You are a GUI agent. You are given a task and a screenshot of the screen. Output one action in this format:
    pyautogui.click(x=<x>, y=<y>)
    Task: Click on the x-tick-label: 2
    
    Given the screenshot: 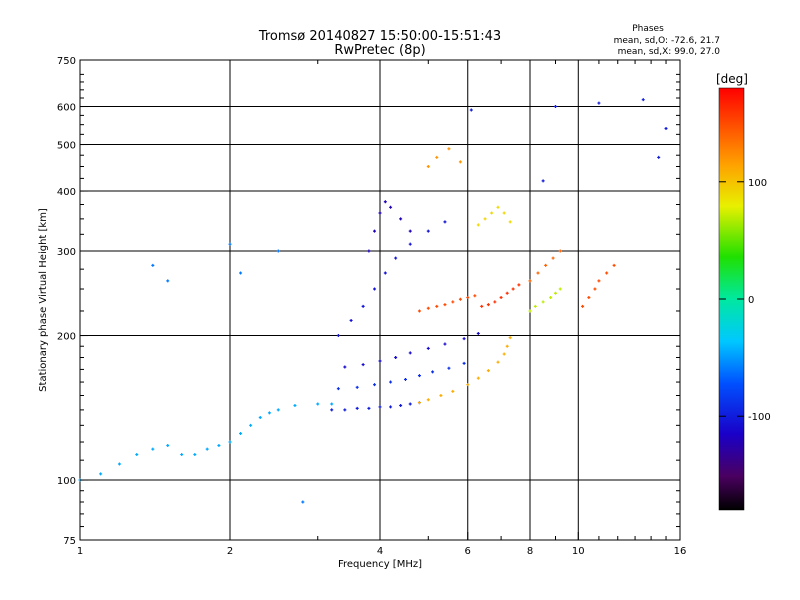 What is the action you would take?
    pyautogui.click(x=230, y=551)
    